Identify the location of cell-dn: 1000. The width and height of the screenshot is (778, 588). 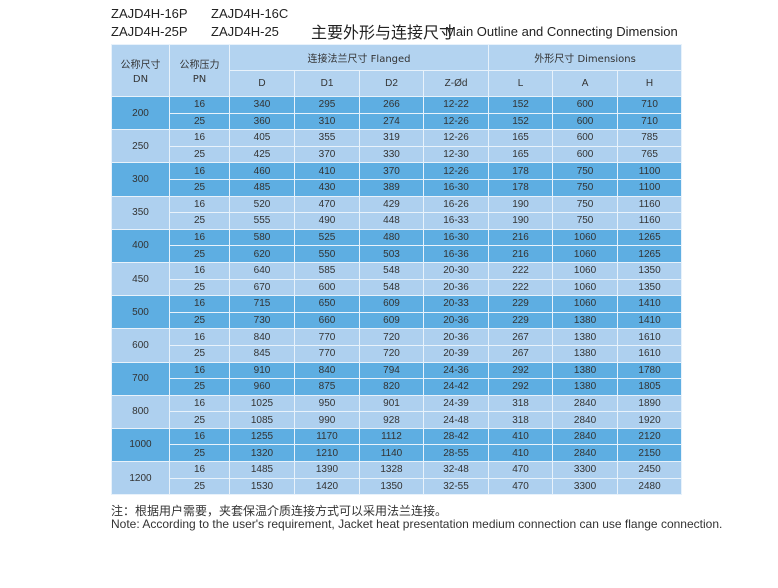
(140, 445).